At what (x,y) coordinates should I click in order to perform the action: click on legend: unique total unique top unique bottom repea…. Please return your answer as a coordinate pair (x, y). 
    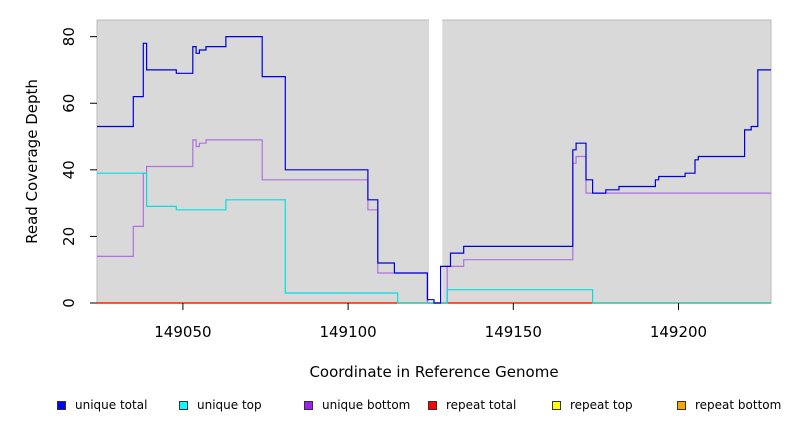
    Looking at the image, I should click on (396, 409).